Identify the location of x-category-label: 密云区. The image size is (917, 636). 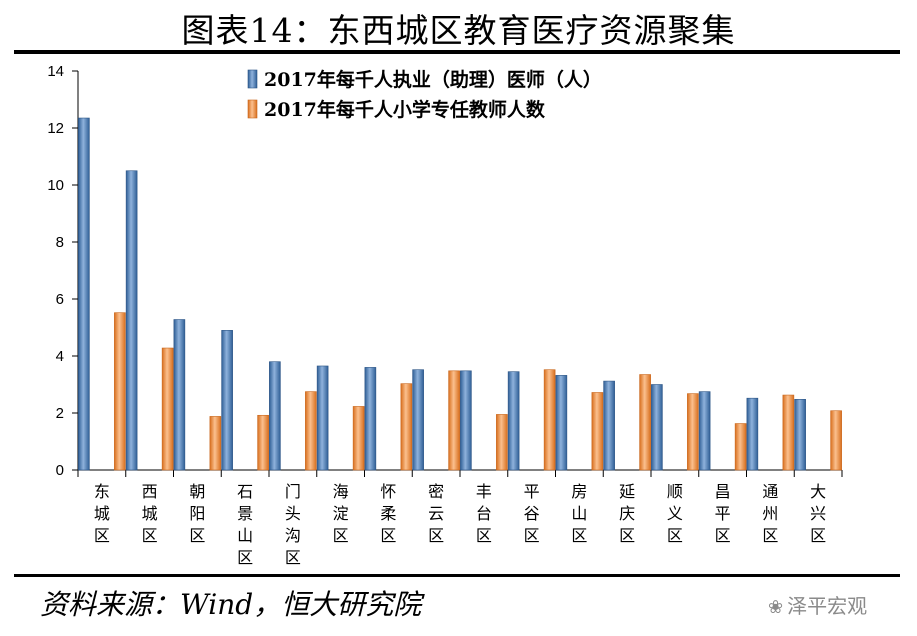
(436, 513).